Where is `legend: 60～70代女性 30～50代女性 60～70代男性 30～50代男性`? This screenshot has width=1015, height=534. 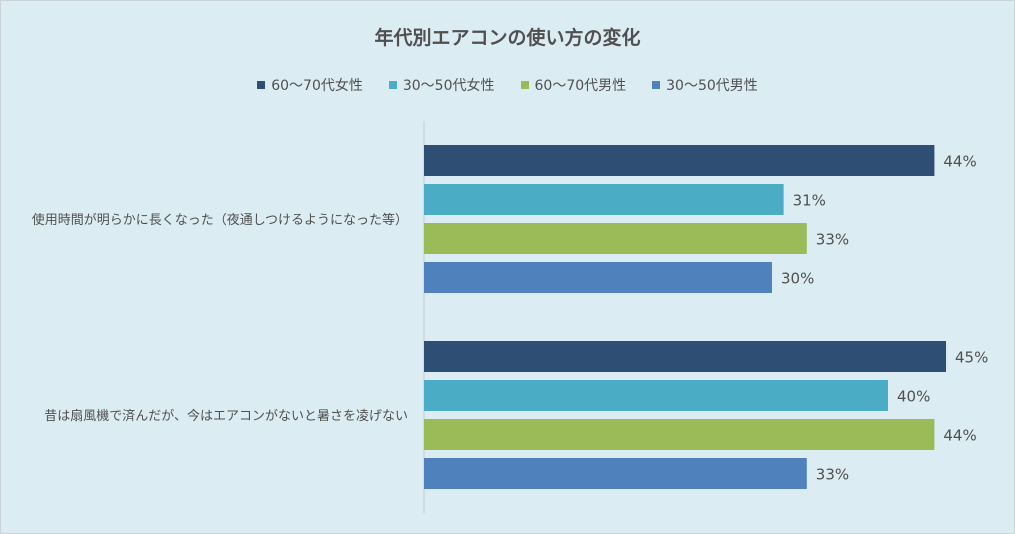 legend: 60～70代女性 30～50代女性 60～70代男性 30～50代男性 is located at coordinates (507, 85).